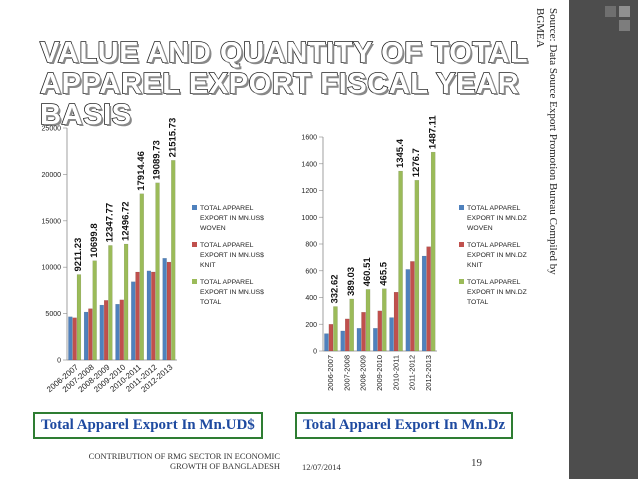 The image size is (638, 479). Describe the element at coordinates (330, 373) in the screenshot. I see `x-tick-label: 2006-2007` at that location.